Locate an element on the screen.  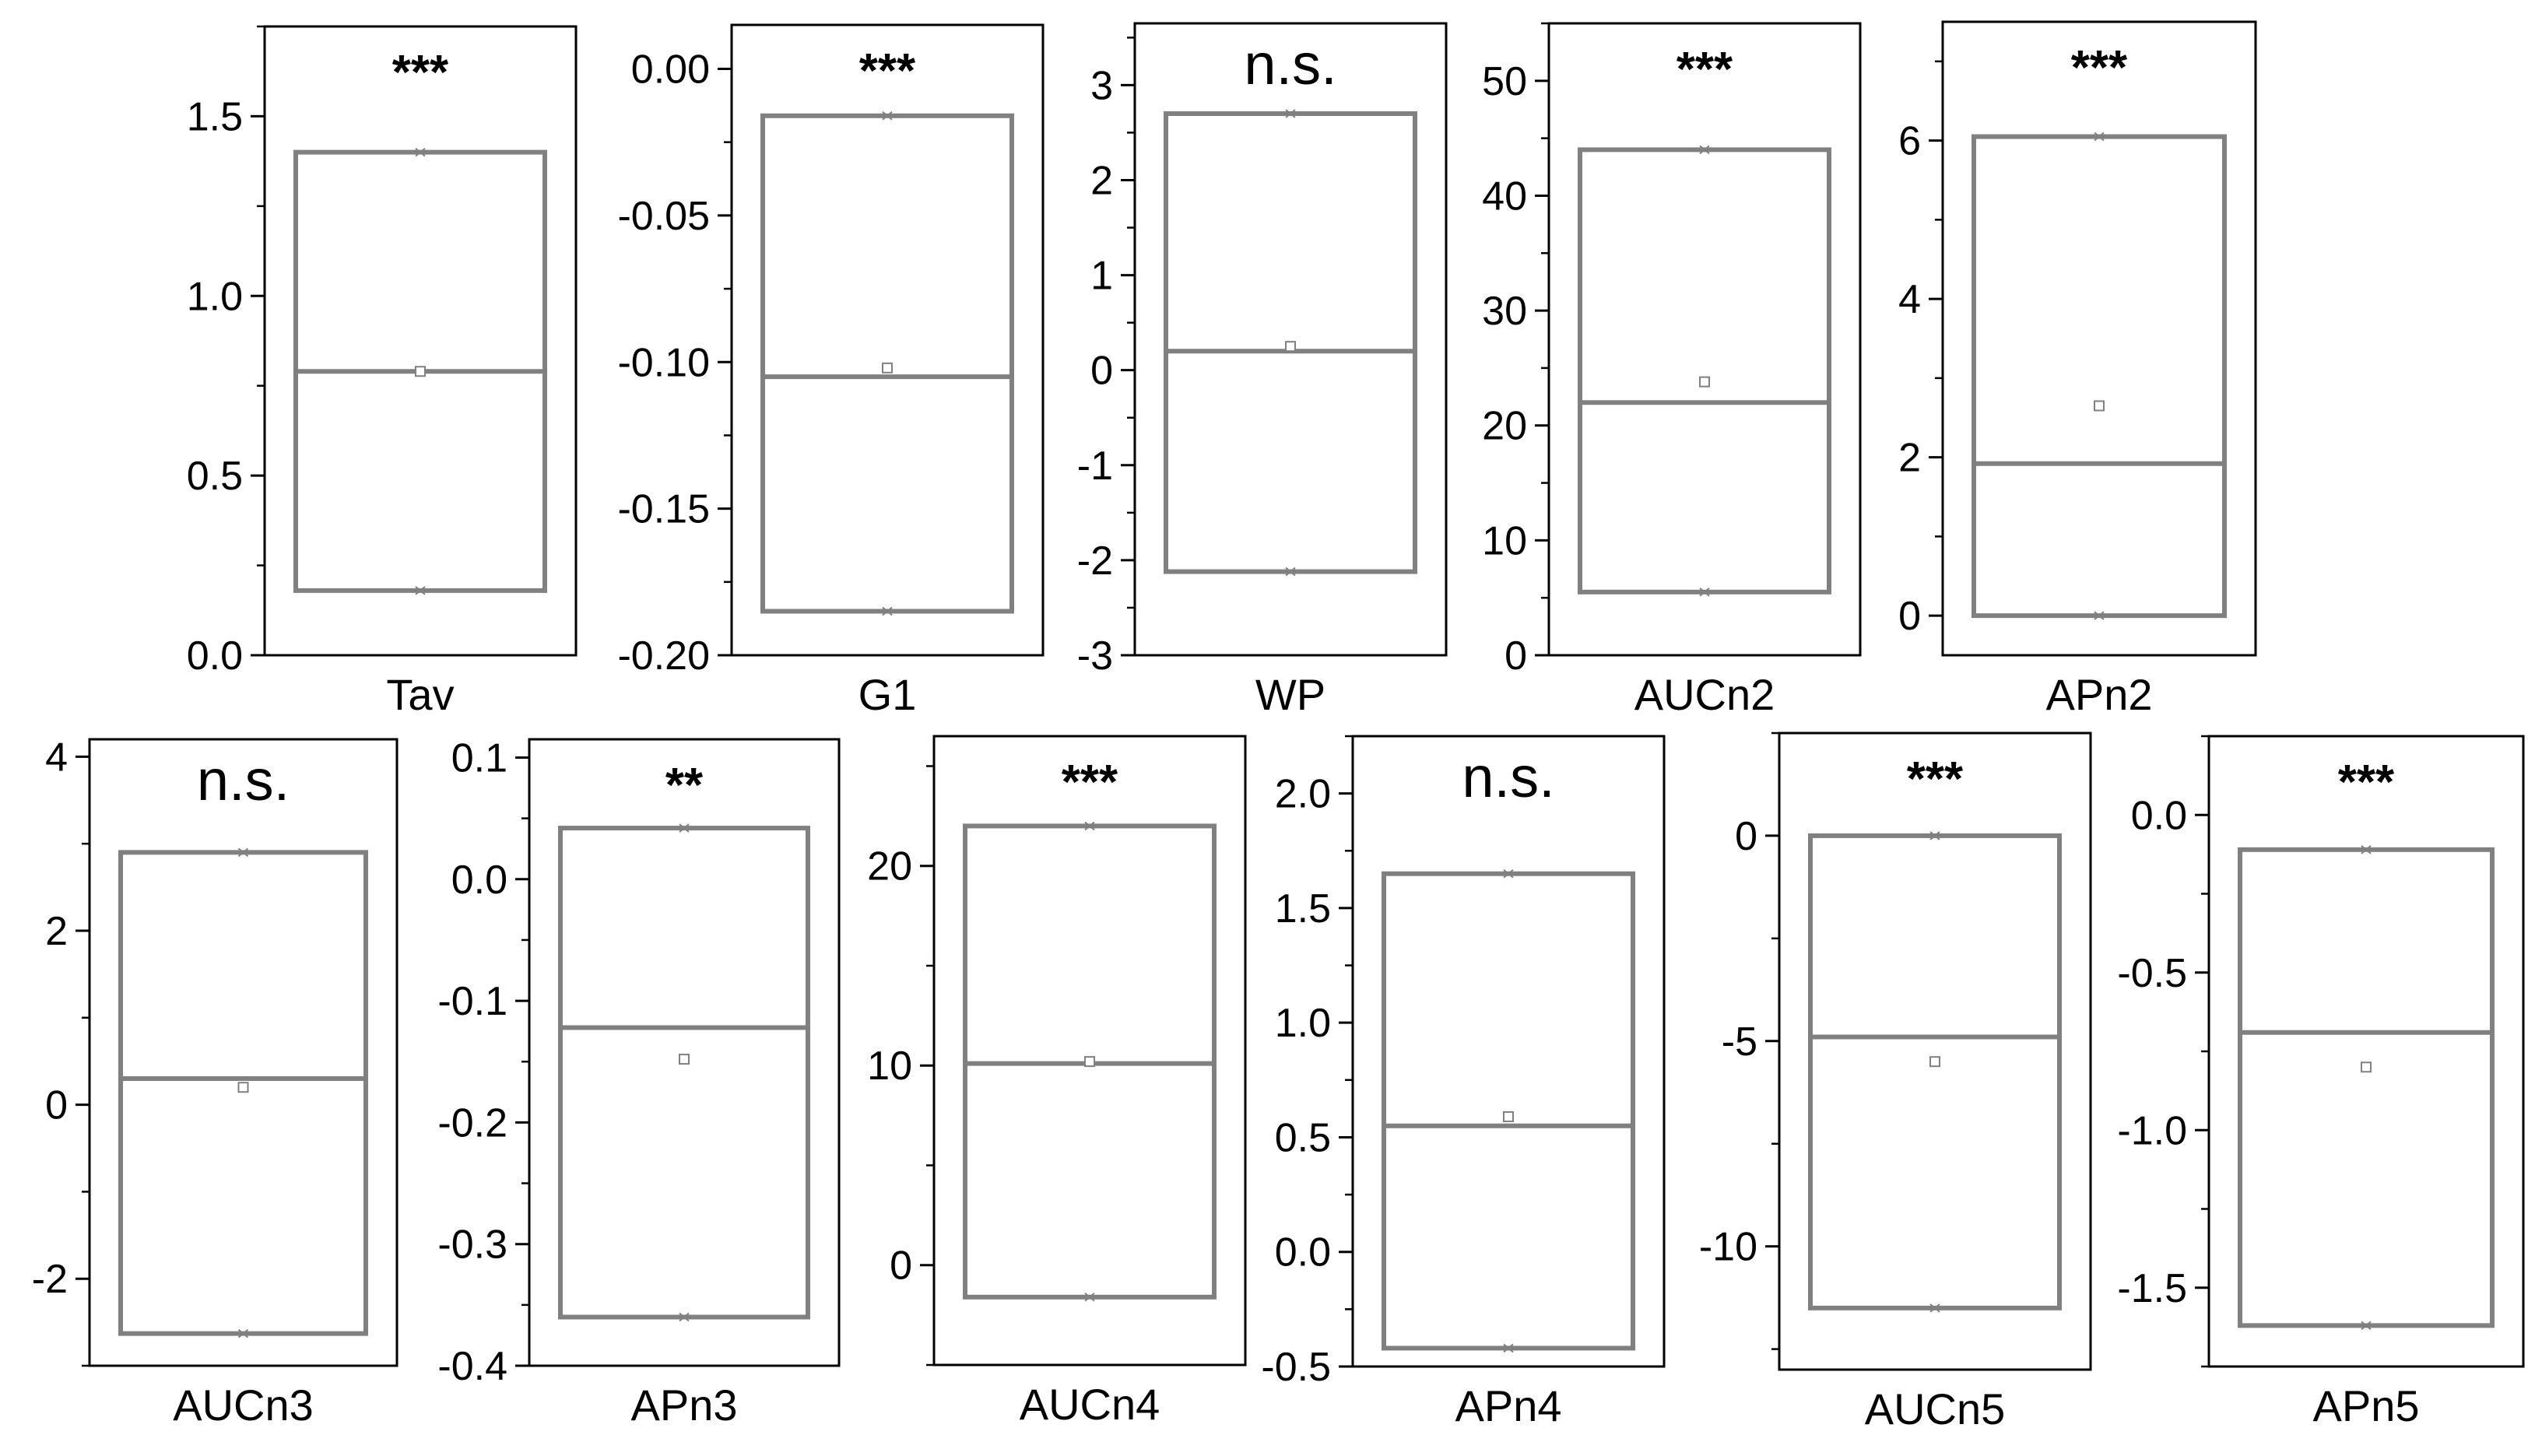
x-axis-label: AUCn5 is located at coordinates (1935, 1409).